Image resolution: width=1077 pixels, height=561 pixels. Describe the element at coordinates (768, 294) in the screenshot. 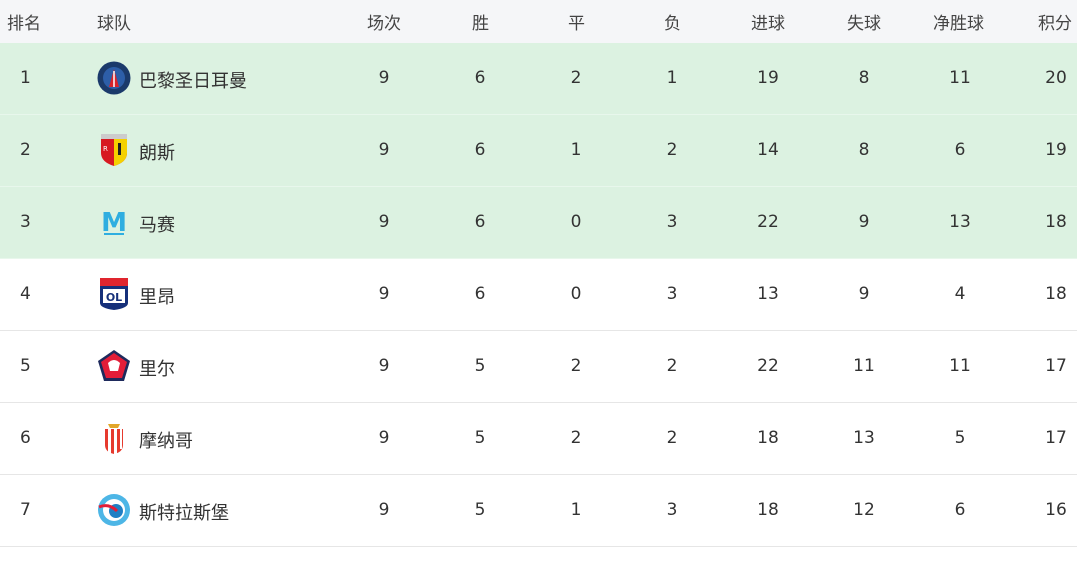

I see `gf-cell: 13` at that location.